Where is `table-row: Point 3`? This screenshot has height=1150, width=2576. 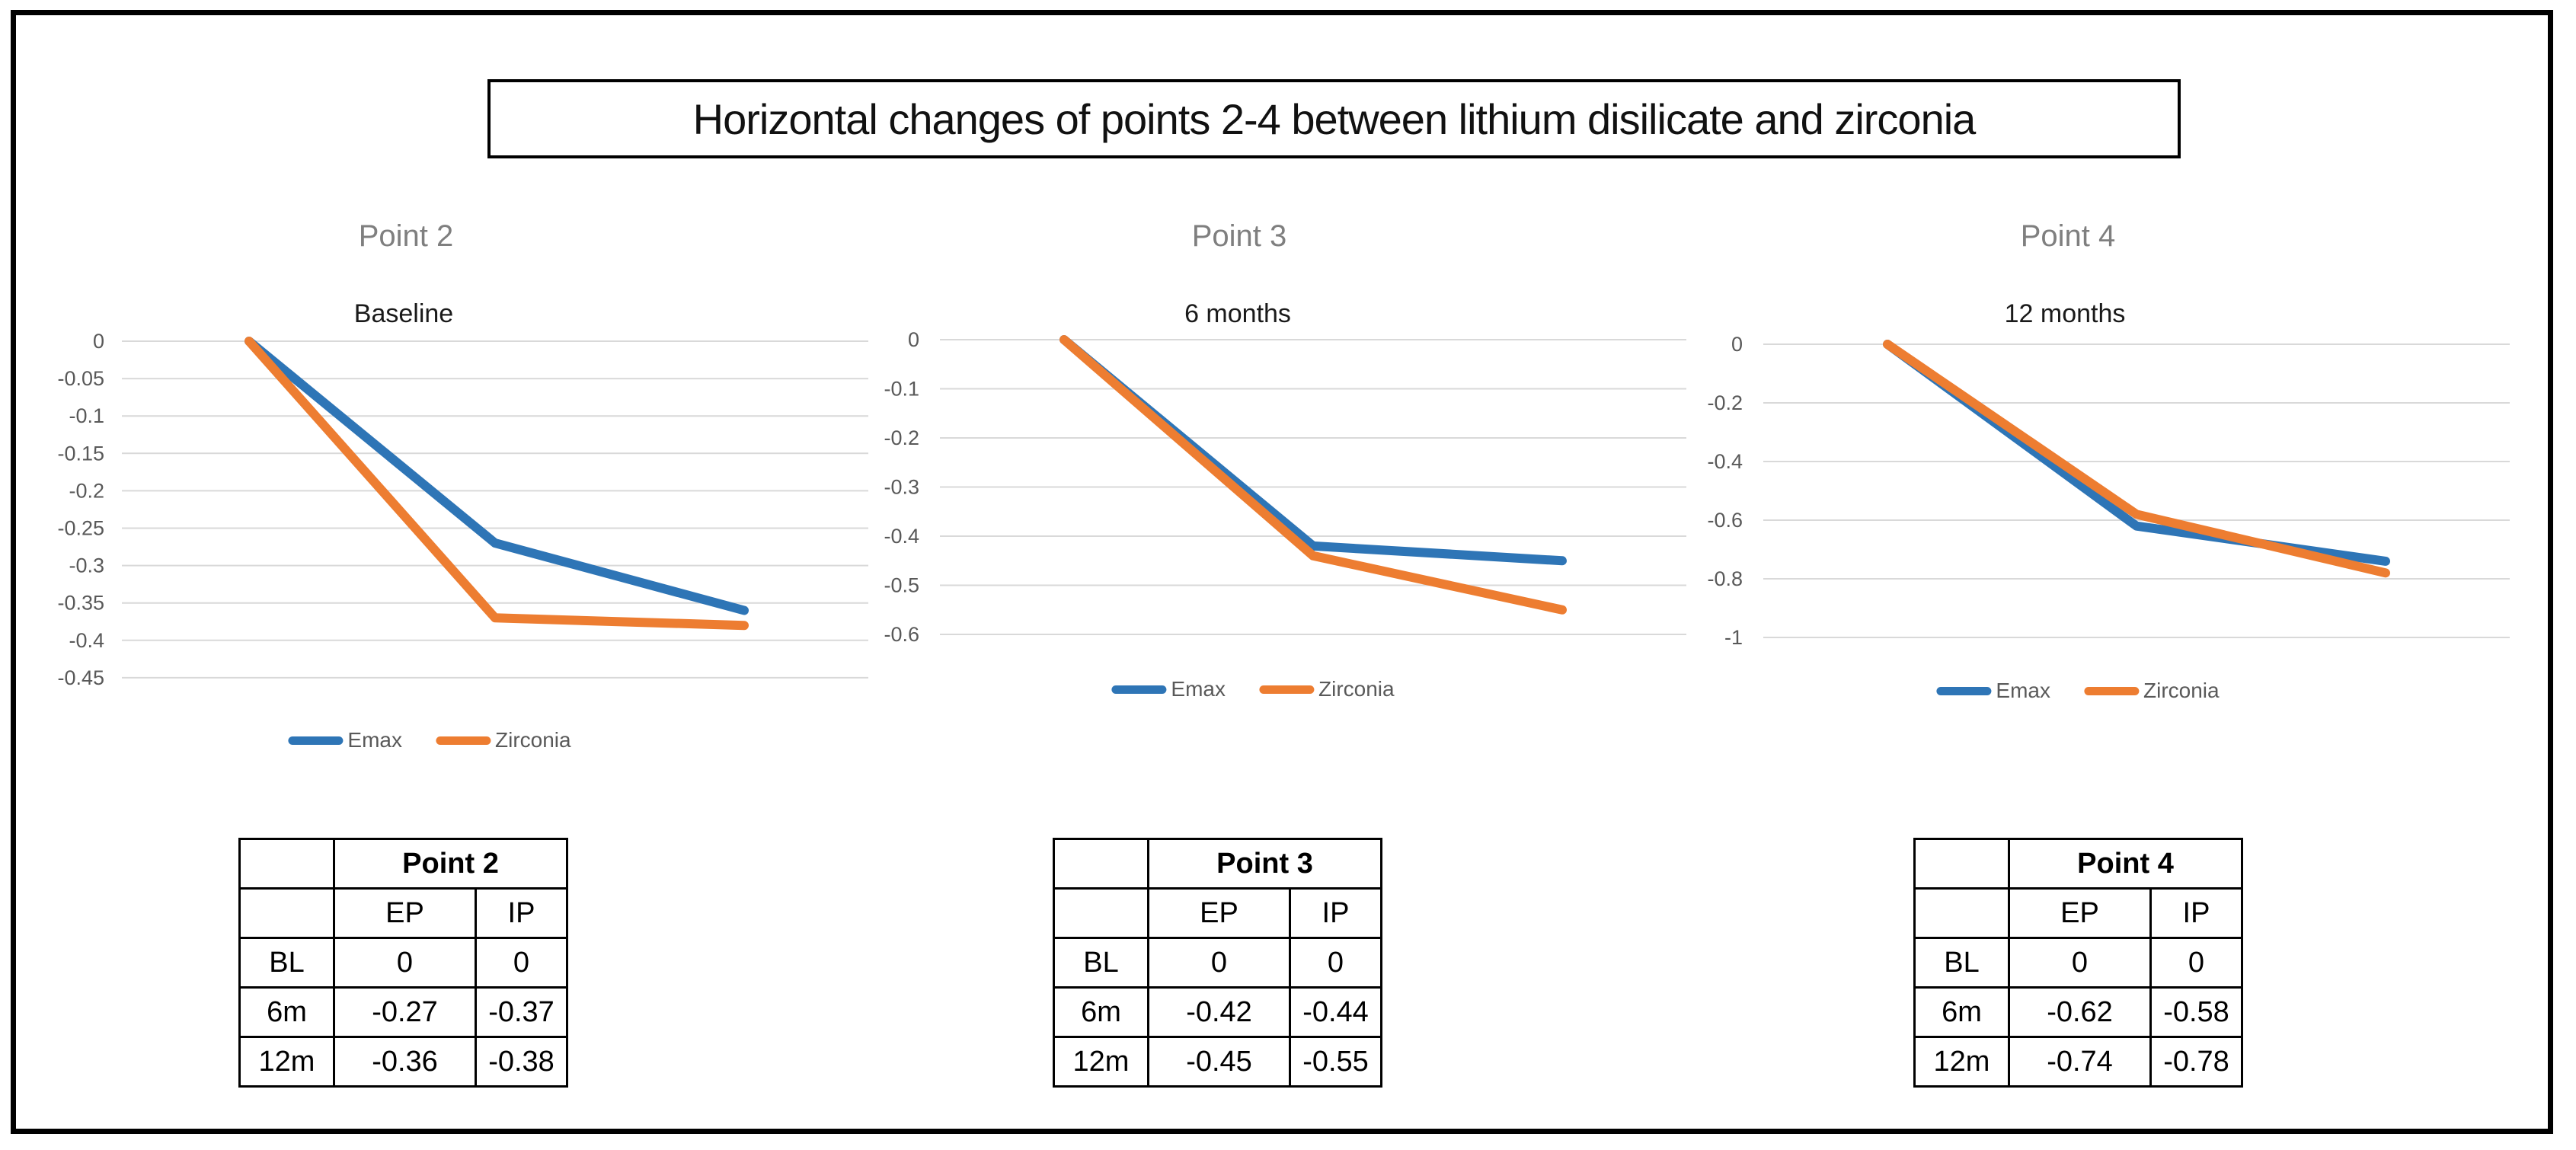 table-row: Point 3 is located at coordinates (1218, 864).